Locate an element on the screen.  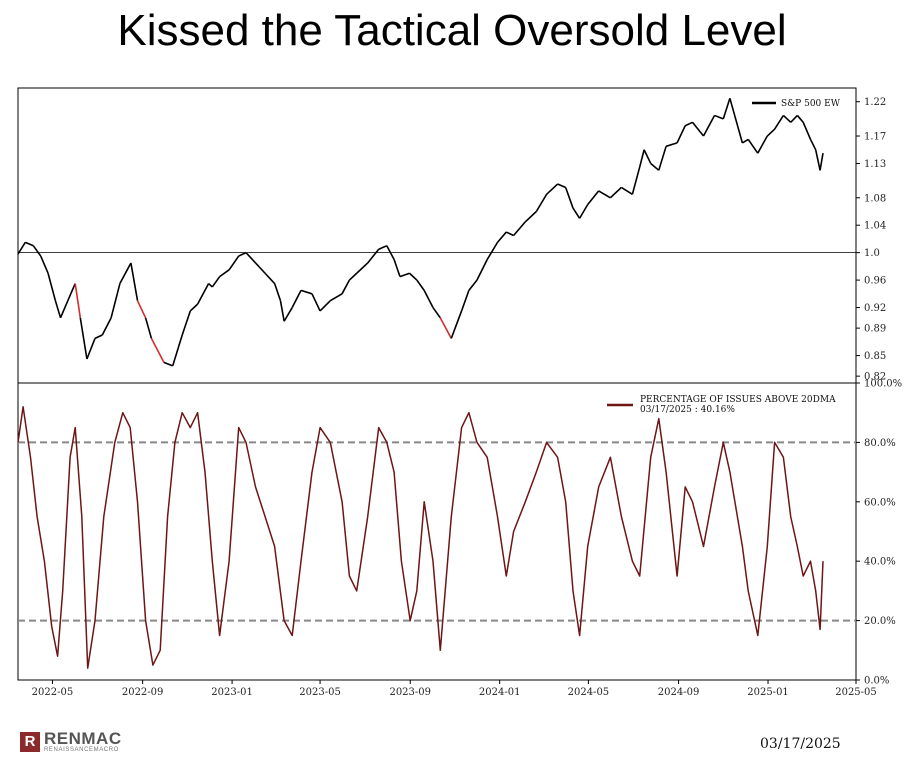
x-tick-label: 2023-09 is located at coordinates (410, 692).